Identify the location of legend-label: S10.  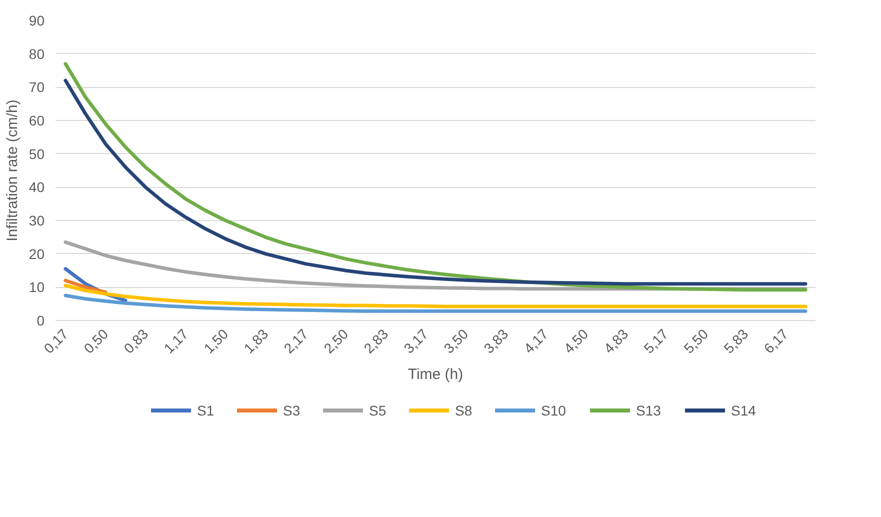
(553, 410).